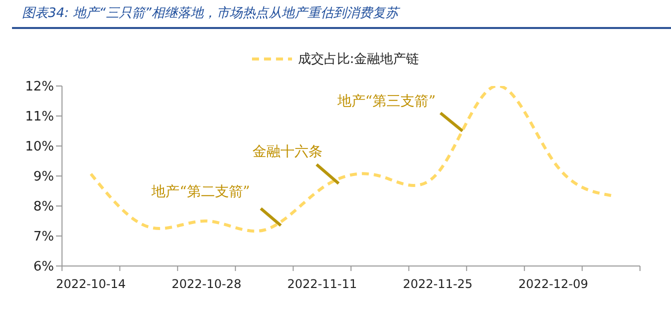 The width and height of the screenshot is (671, 329). Describe the element at coordinates (43, 177) in the screenshot. I see `y-tick-label: 9%` at that location.